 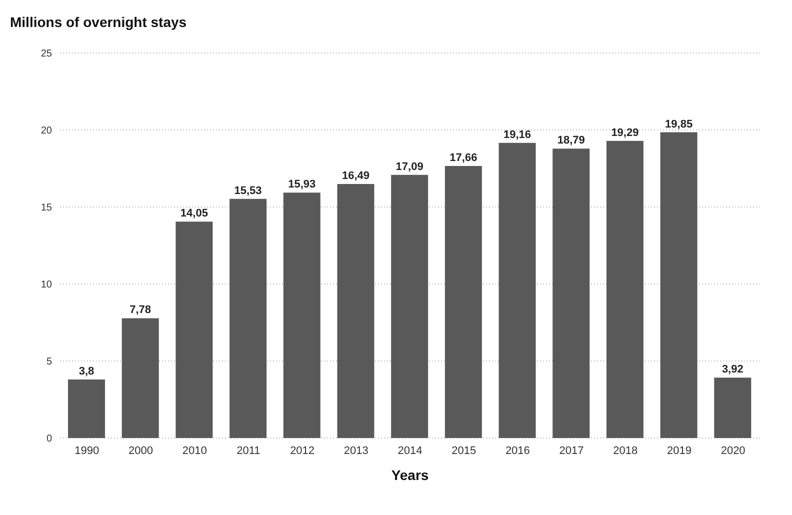 What do you see at coordinates (410, 450) in the screenshot?
I see `x-tick-label: 2014` at bounding box center [410, 450].